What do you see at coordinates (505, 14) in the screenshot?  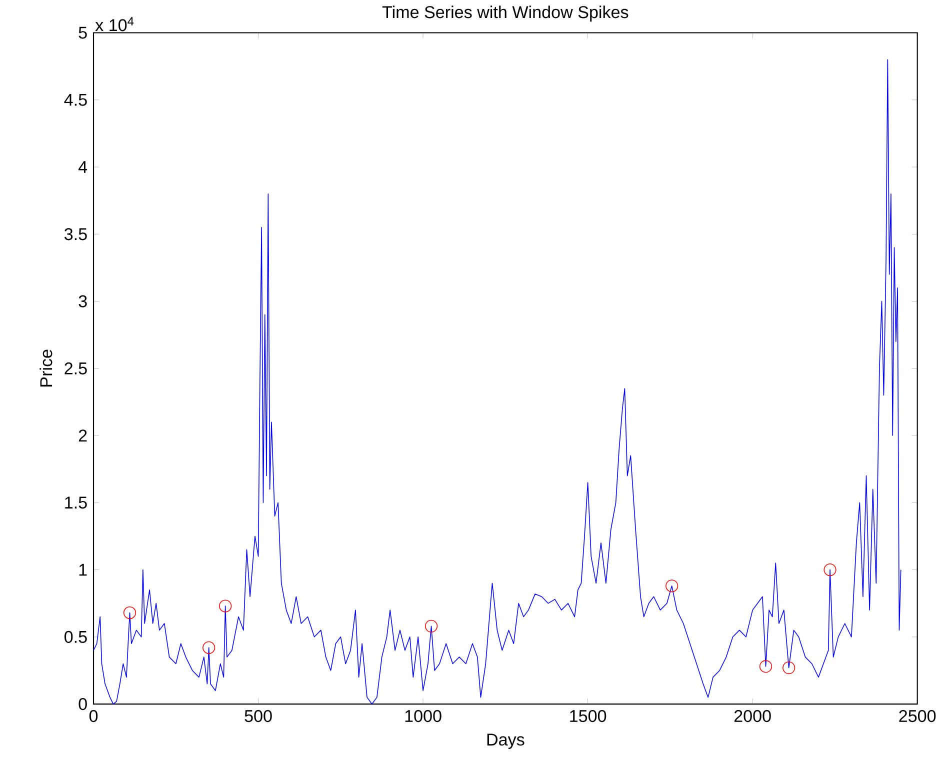 I see `chart-title: Time Series with Window Spikes` at bounding box center [505, 14].